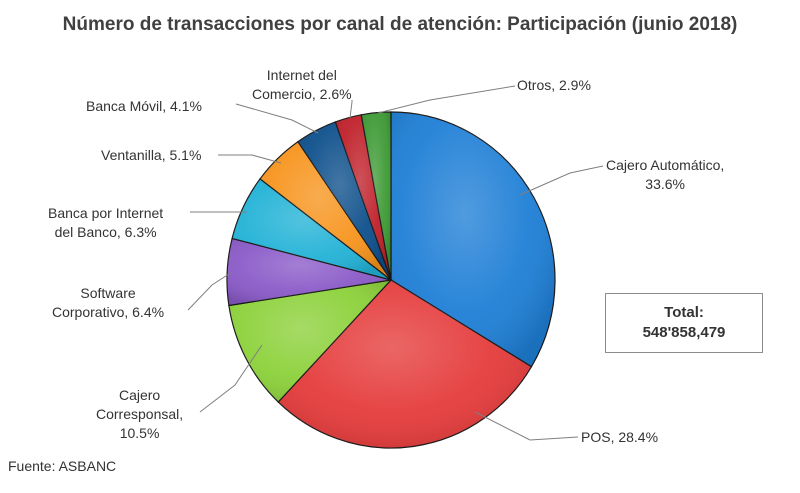 The height and width of the screenshot is (493, 800). I want to click on slice-label: Internet del Comercio, 2.6%, so click(302, 85).